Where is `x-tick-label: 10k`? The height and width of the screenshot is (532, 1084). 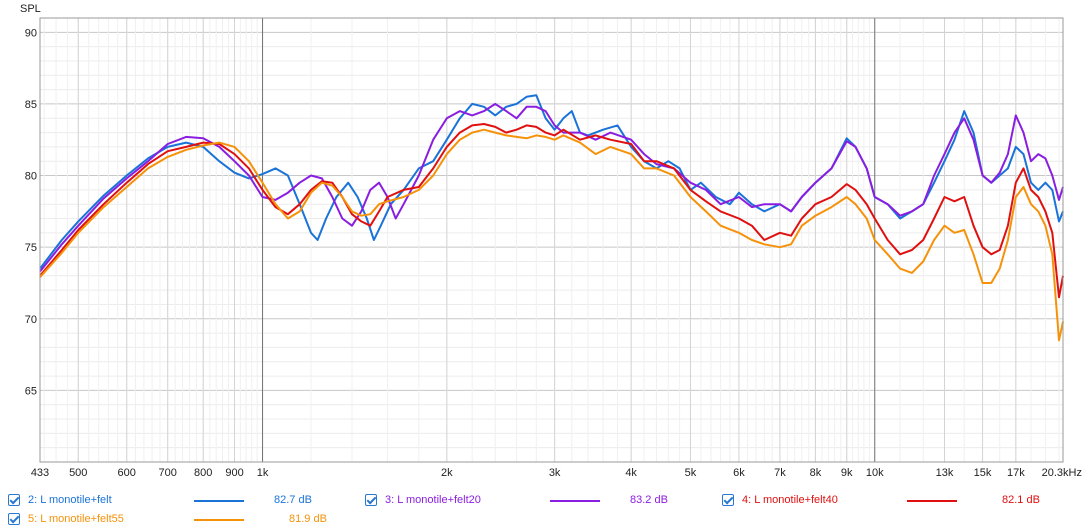 x-tick-label: 10k is located at coordinates (875, 473).